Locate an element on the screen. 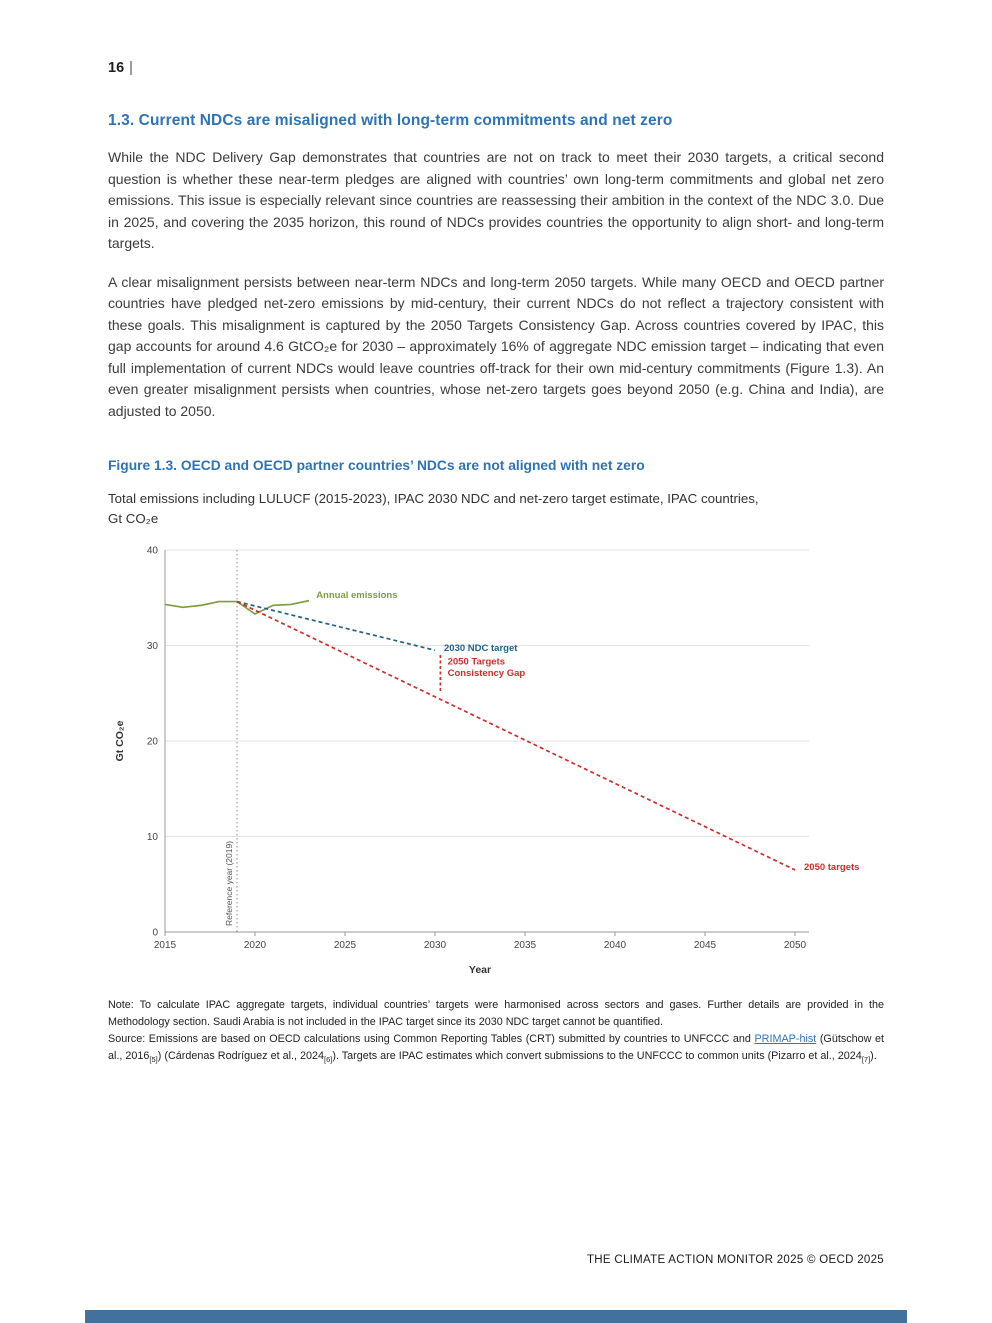  svg-text: 2050 Targets is located at coordinates (476, 662).